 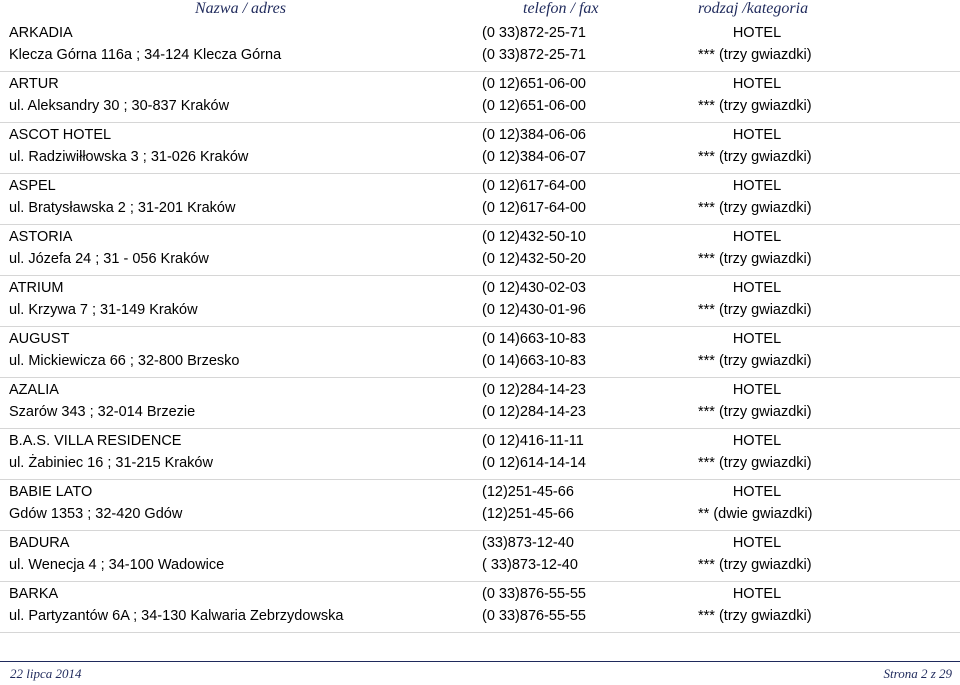 What do you see at coordinates (102, 412) in the screenshot?
I see `hotel-address: Szarów 343 ; 32-014 Brzezie` at bounding box center [102, 412].